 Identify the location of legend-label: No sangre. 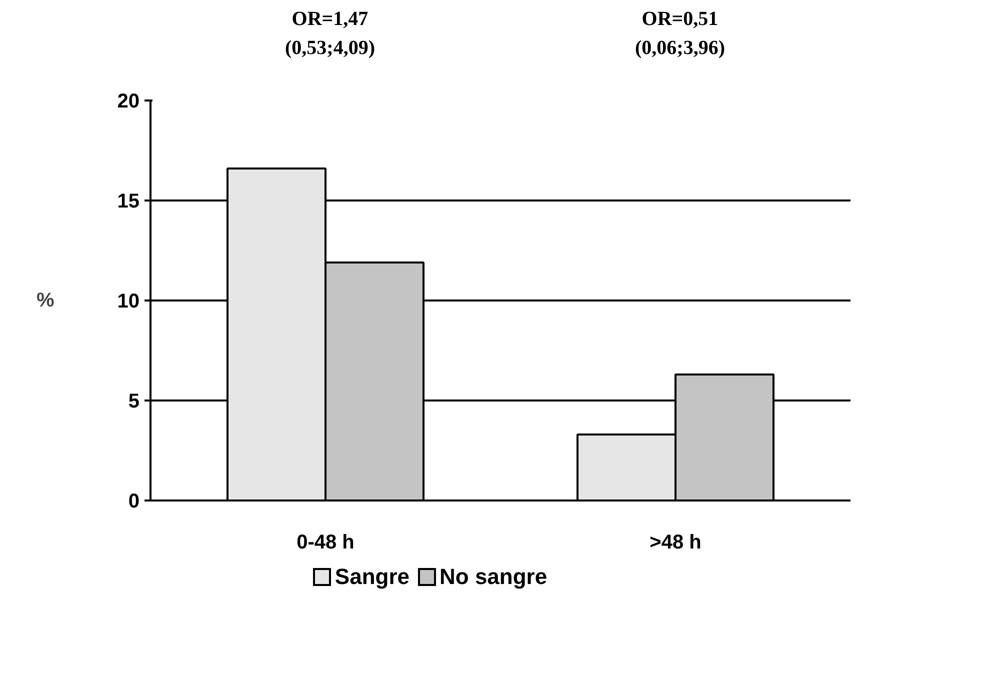
(494, 577).